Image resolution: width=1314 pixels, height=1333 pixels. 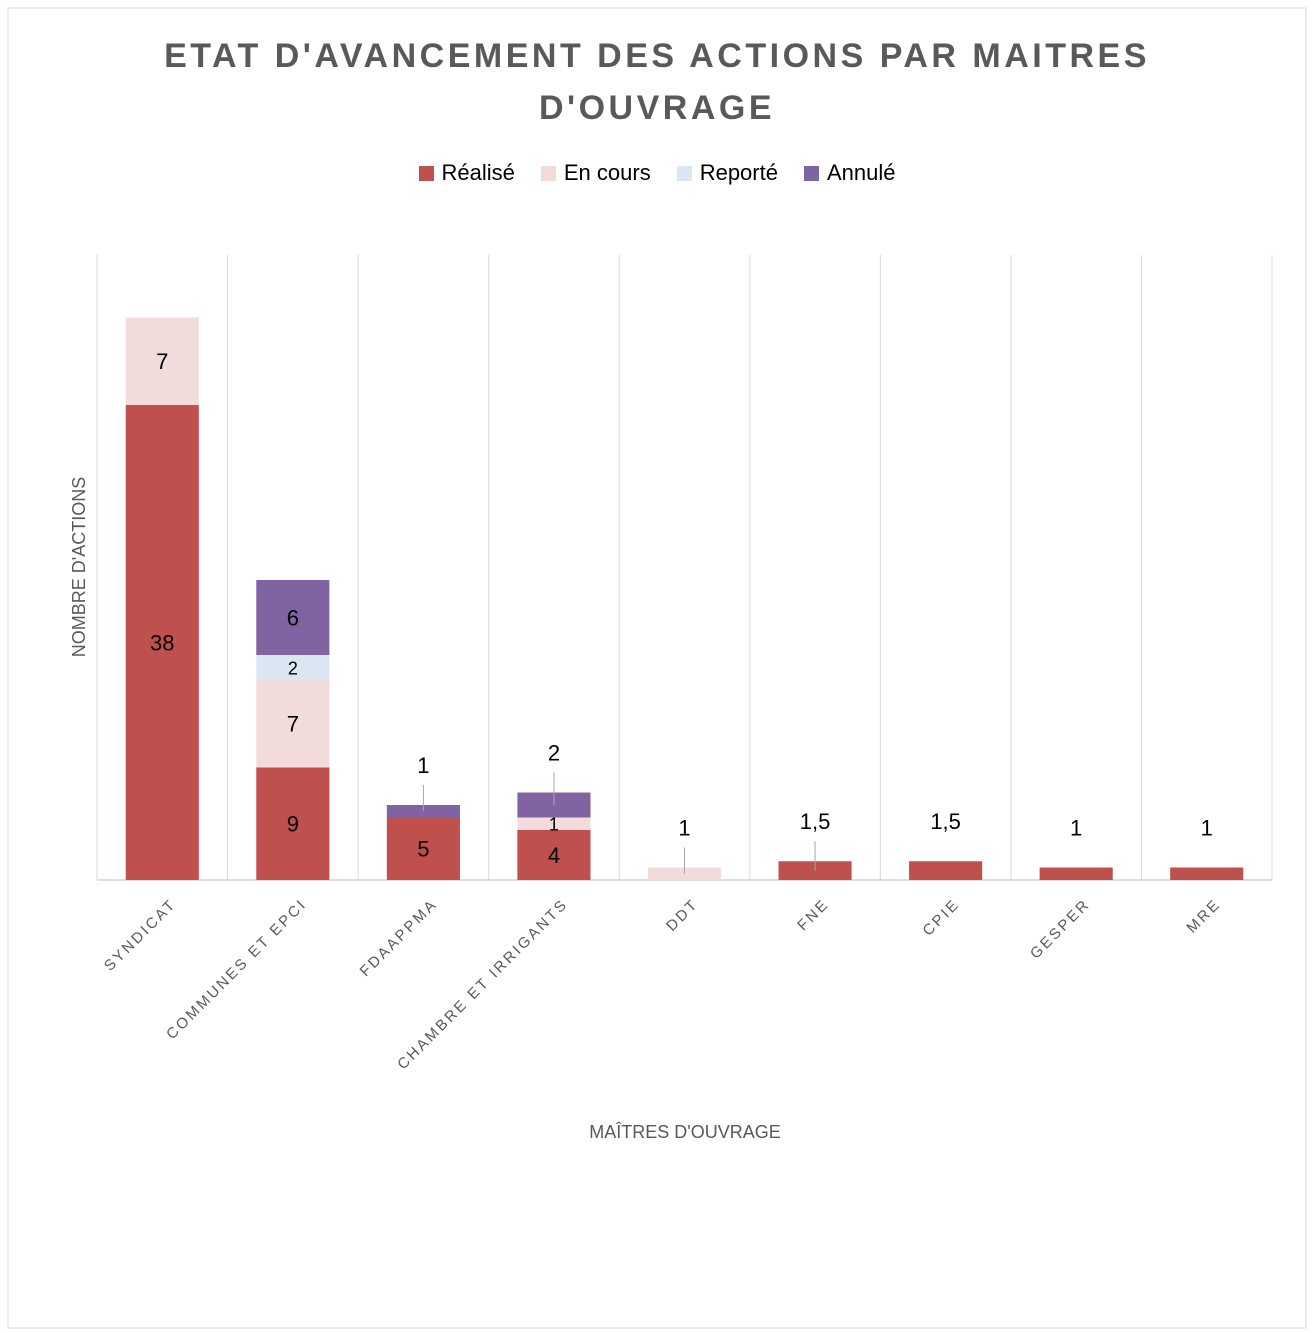 I want to click on legend-label: Réalisé, so click(x=478, y=172).